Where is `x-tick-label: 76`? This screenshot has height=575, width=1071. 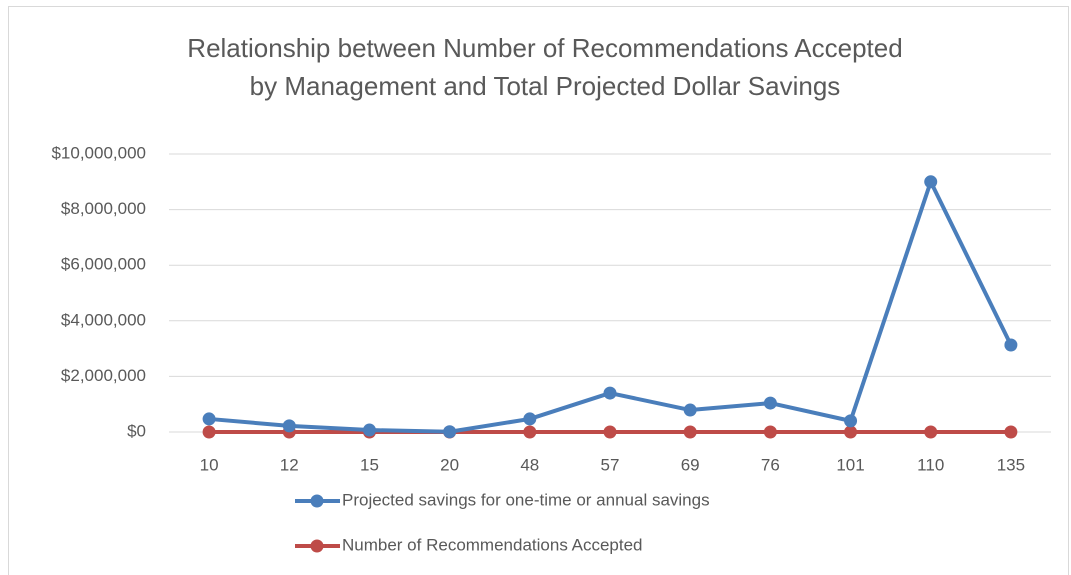
x-tick-label: 76 is located at coordinates (770, 464).